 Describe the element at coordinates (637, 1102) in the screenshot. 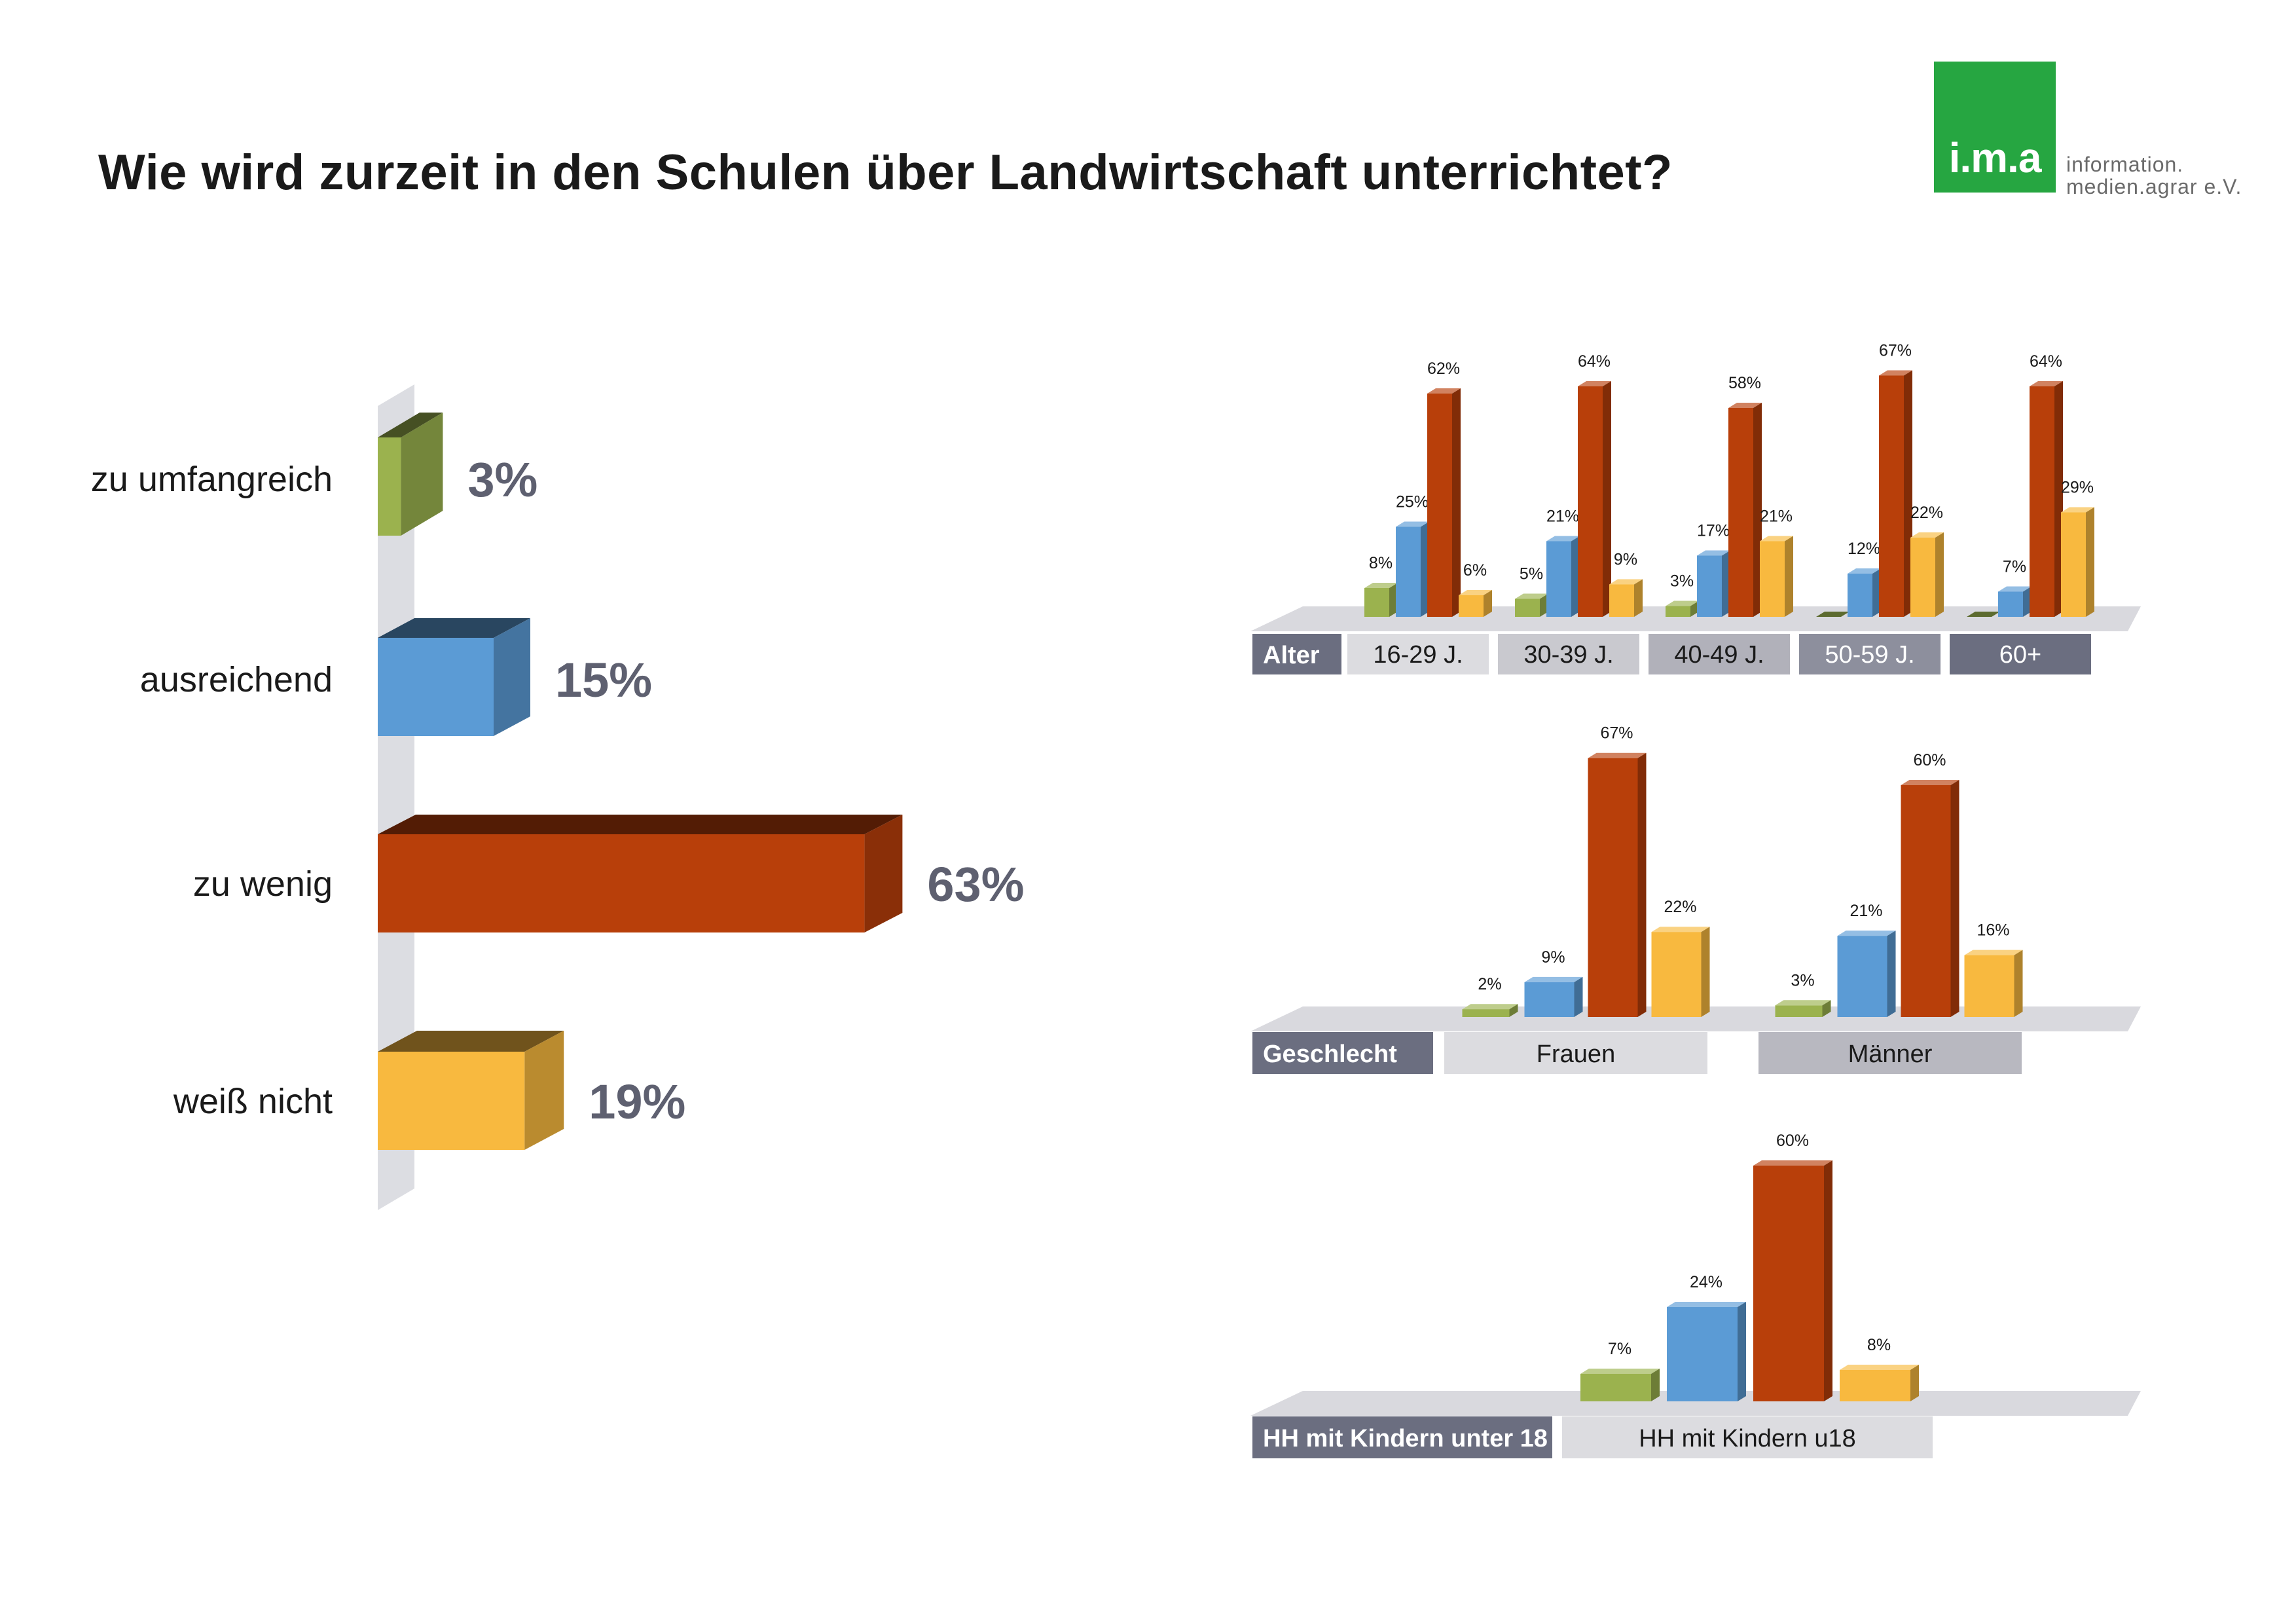

I see `value-label: 19%` at that location.